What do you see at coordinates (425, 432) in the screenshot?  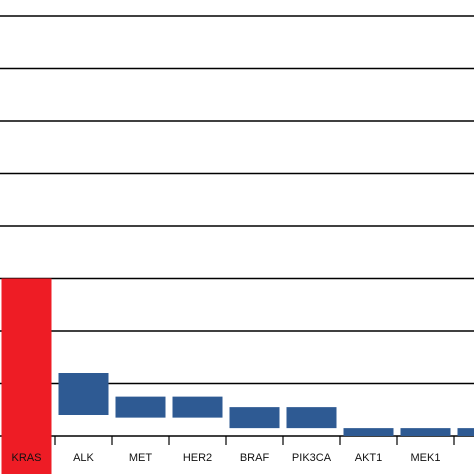 I see `bar-mek1` at bounding box center [425, 432].